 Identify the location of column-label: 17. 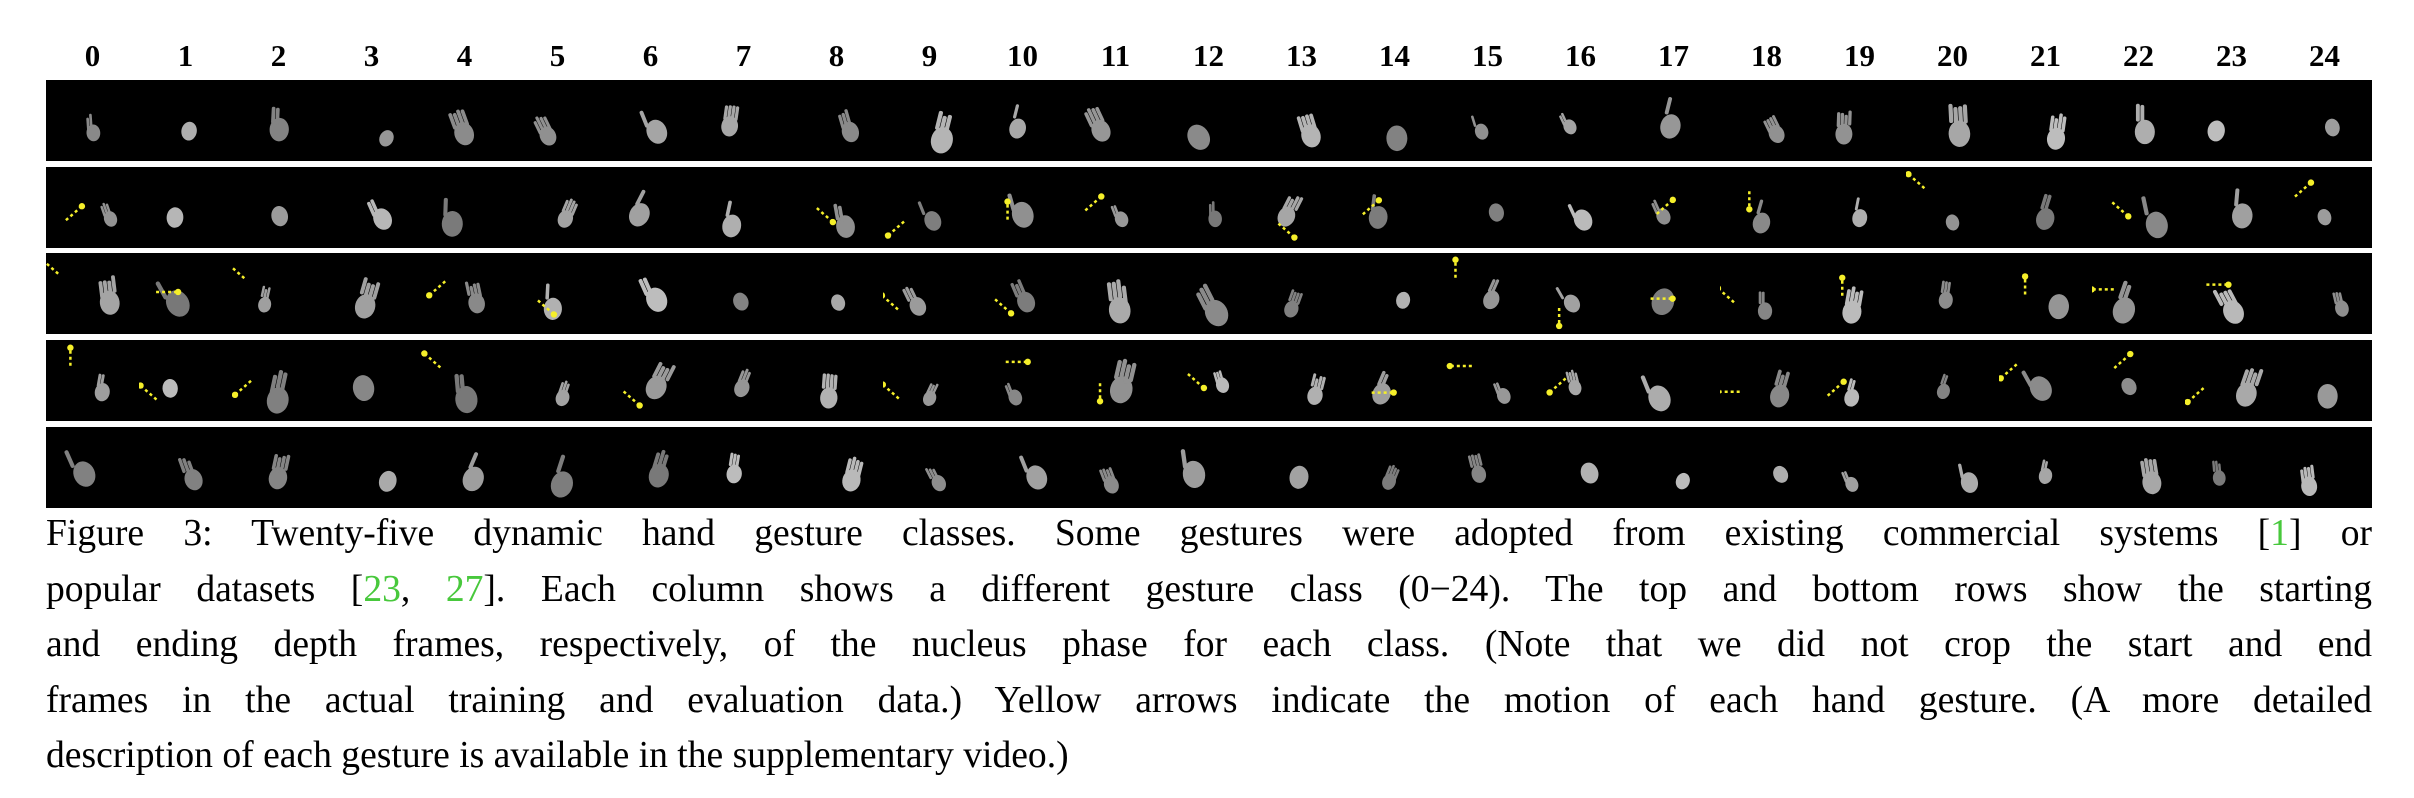
(1673, 55).